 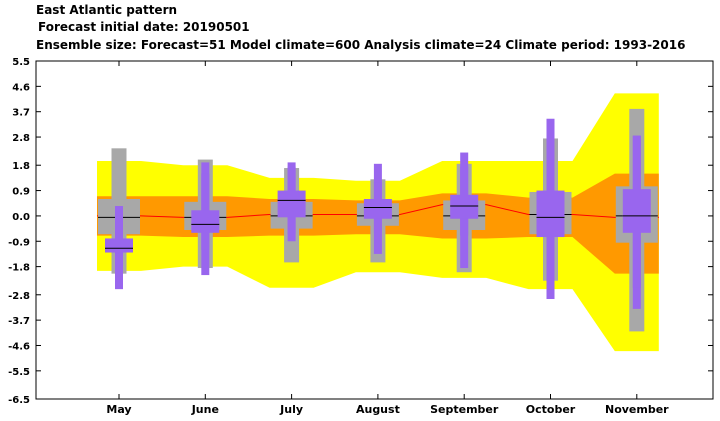 What do you see at coordinates (291, 409) in the screenshot?
I see `x-tick-label: July` at bounding box center [291, 409].